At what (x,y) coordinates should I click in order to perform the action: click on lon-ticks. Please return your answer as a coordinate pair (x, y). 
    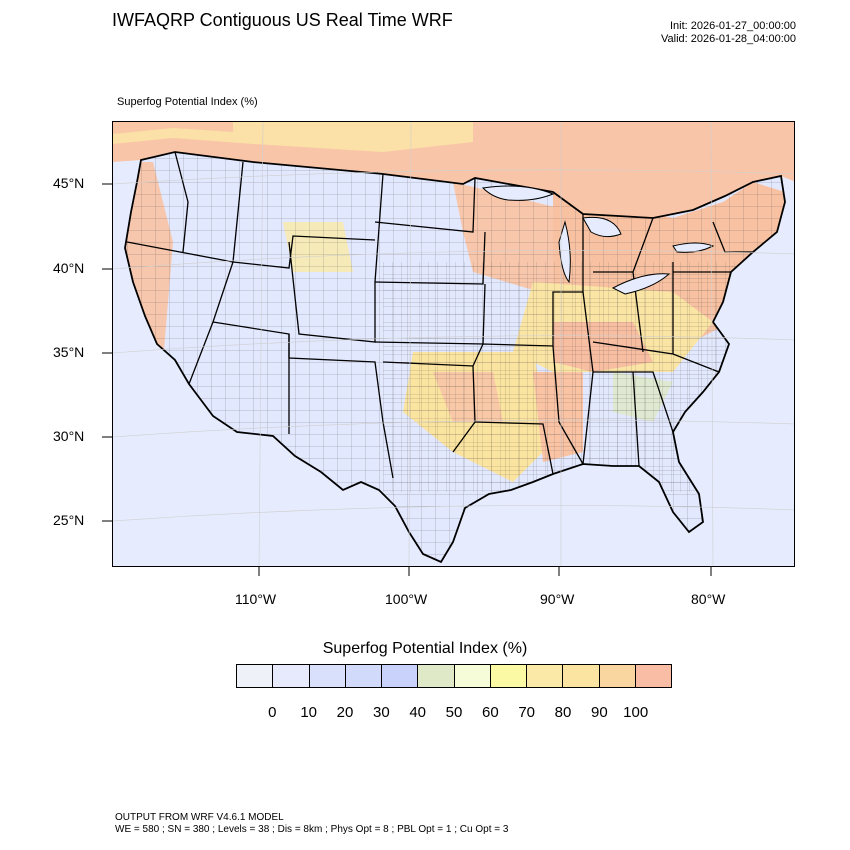
    Looking at the image, I should click on (485, 571).